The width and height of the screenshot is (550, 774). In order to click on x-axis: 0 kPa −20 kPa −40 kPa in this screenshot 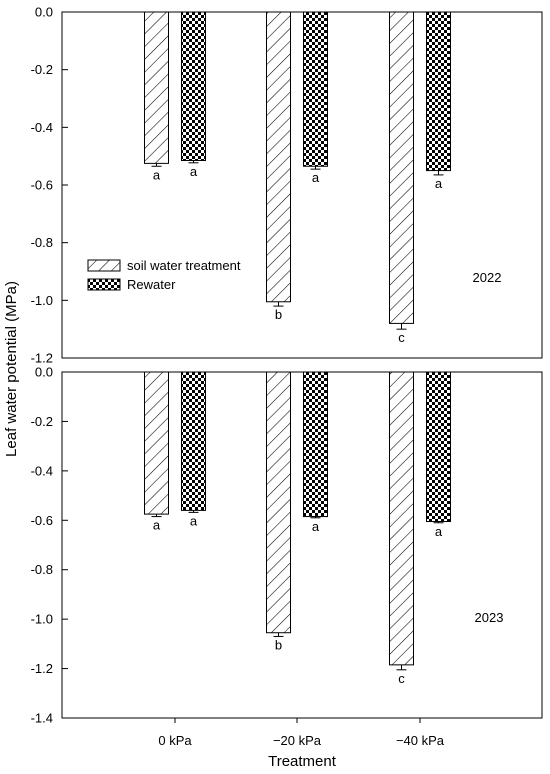, I will do `click(301, 733)`.